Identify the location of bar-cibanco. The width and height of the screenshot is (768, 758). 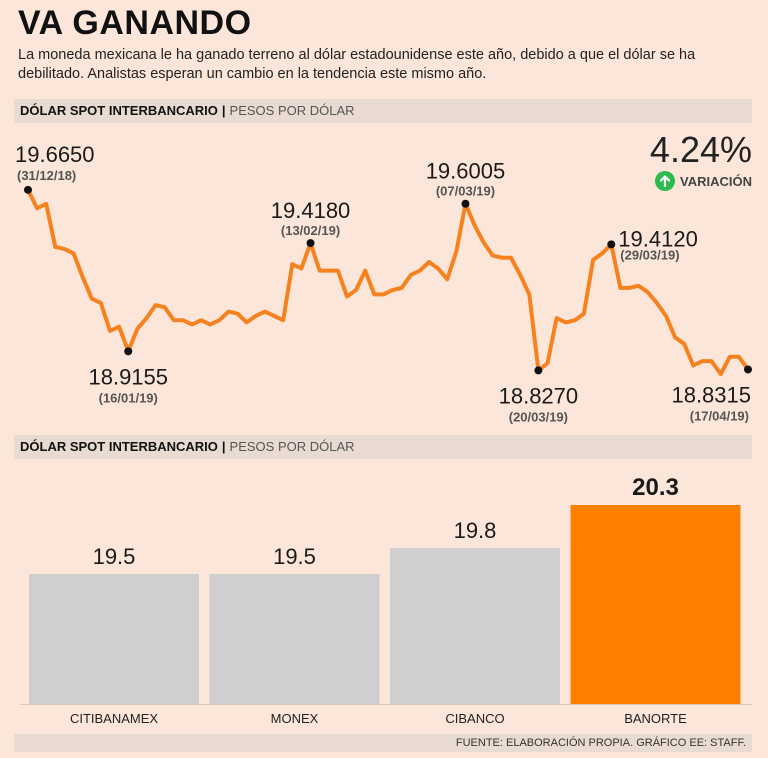
(475, 626).